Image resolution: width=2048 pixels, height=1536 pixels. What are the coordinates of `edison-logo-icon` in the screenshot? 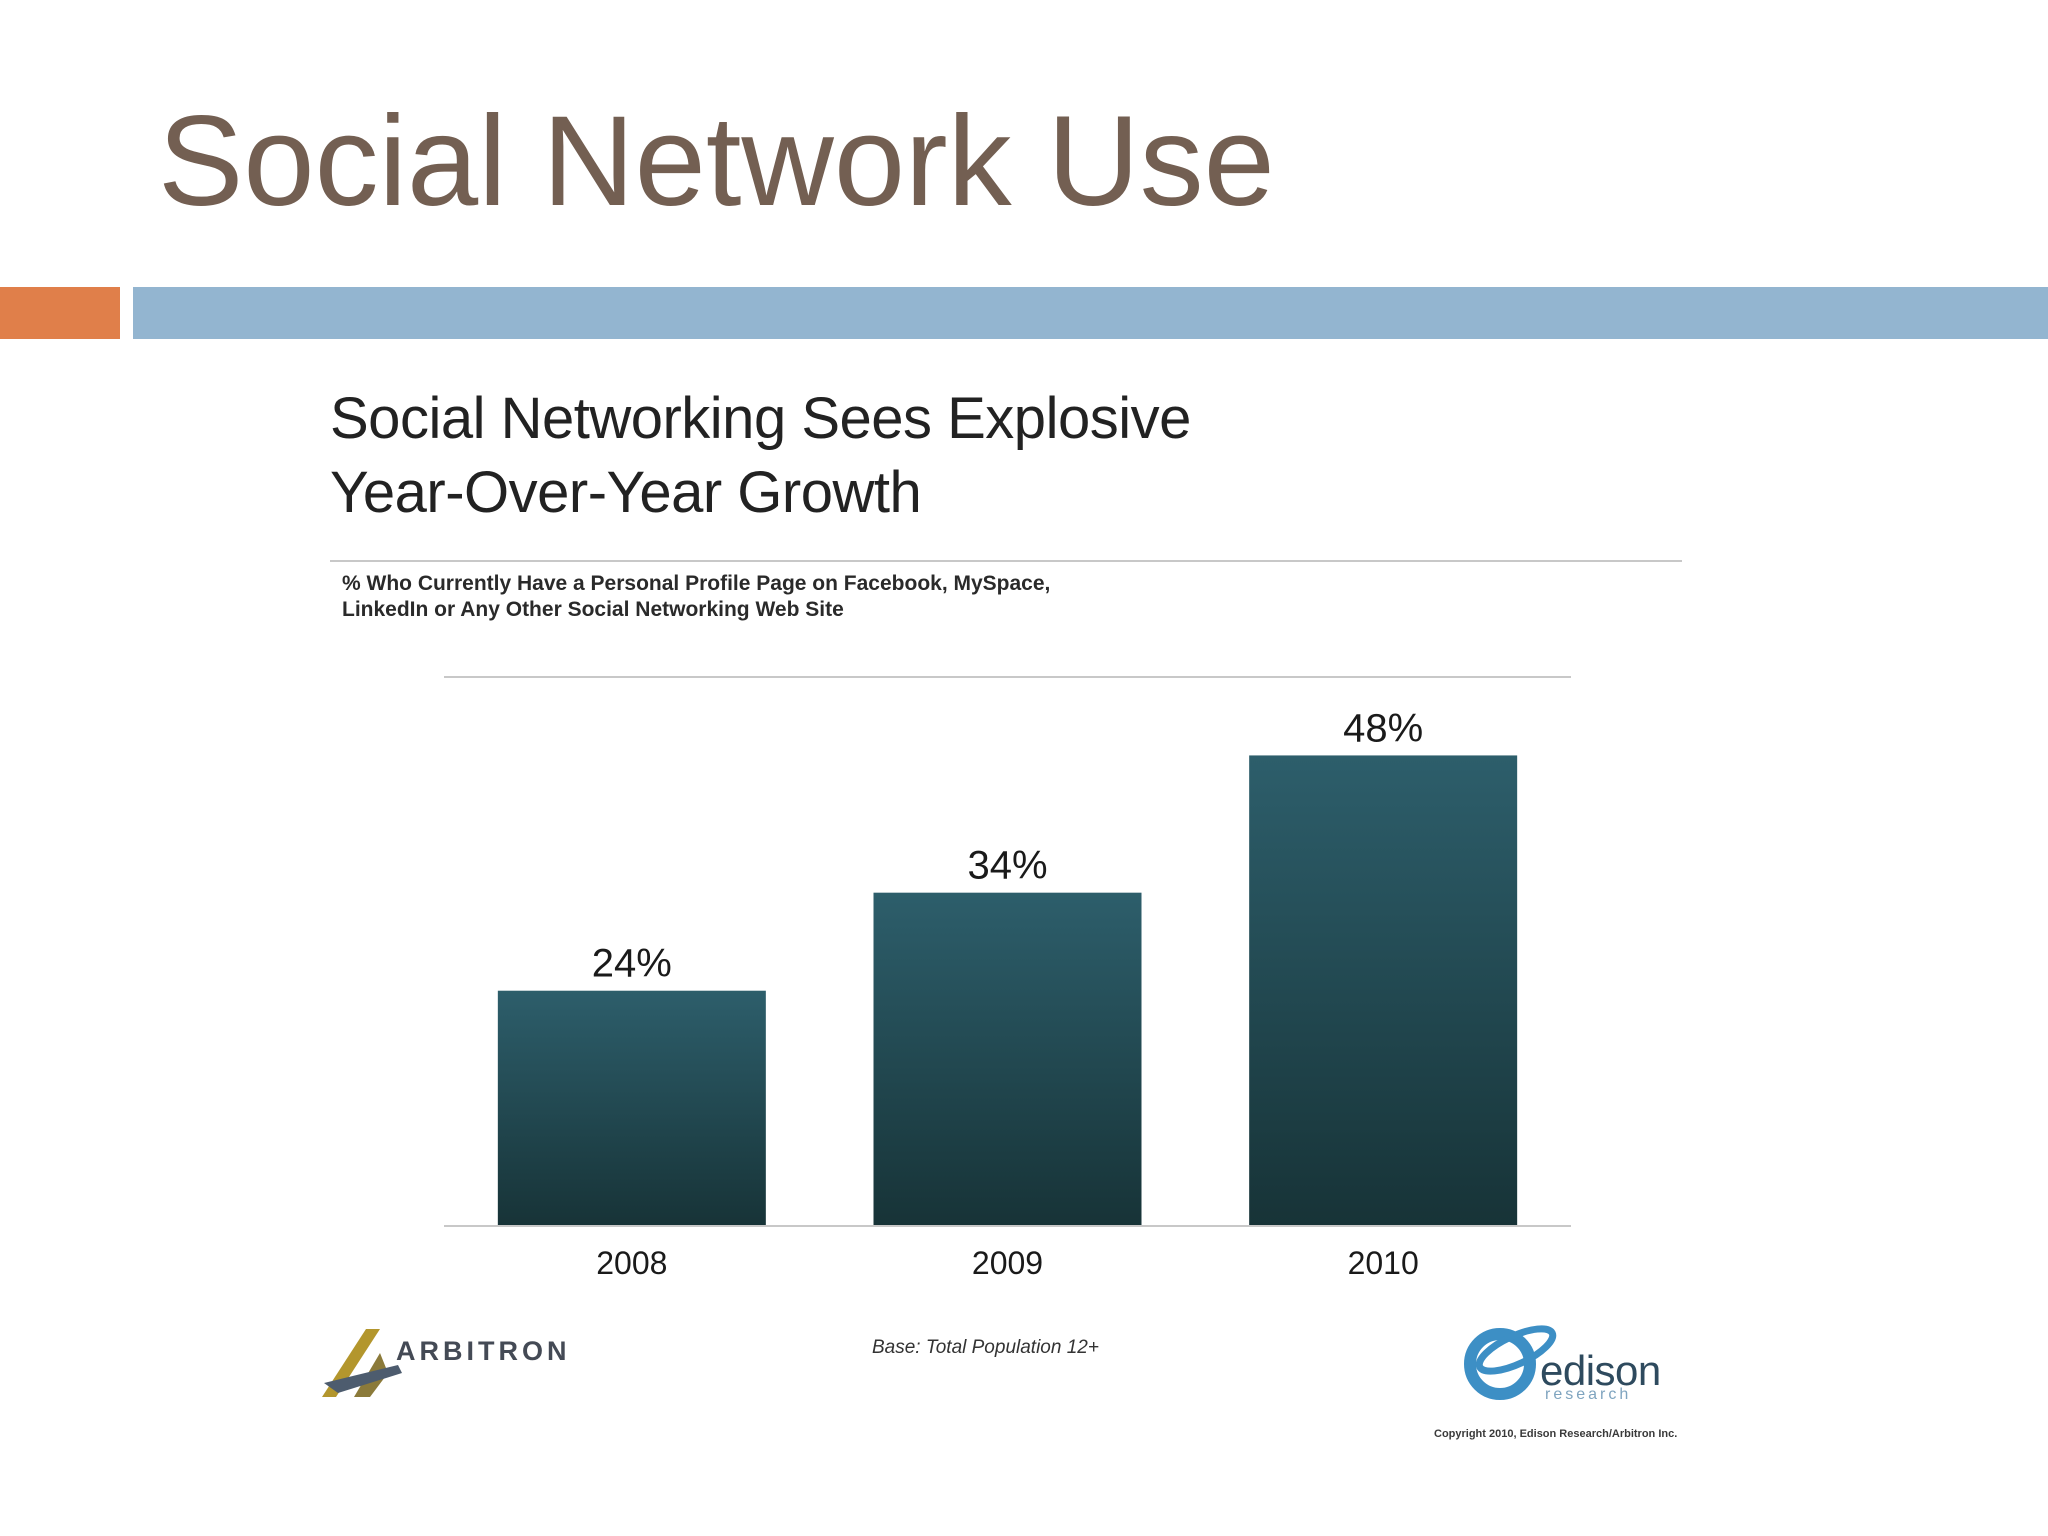 It's located at (1510, 1362).